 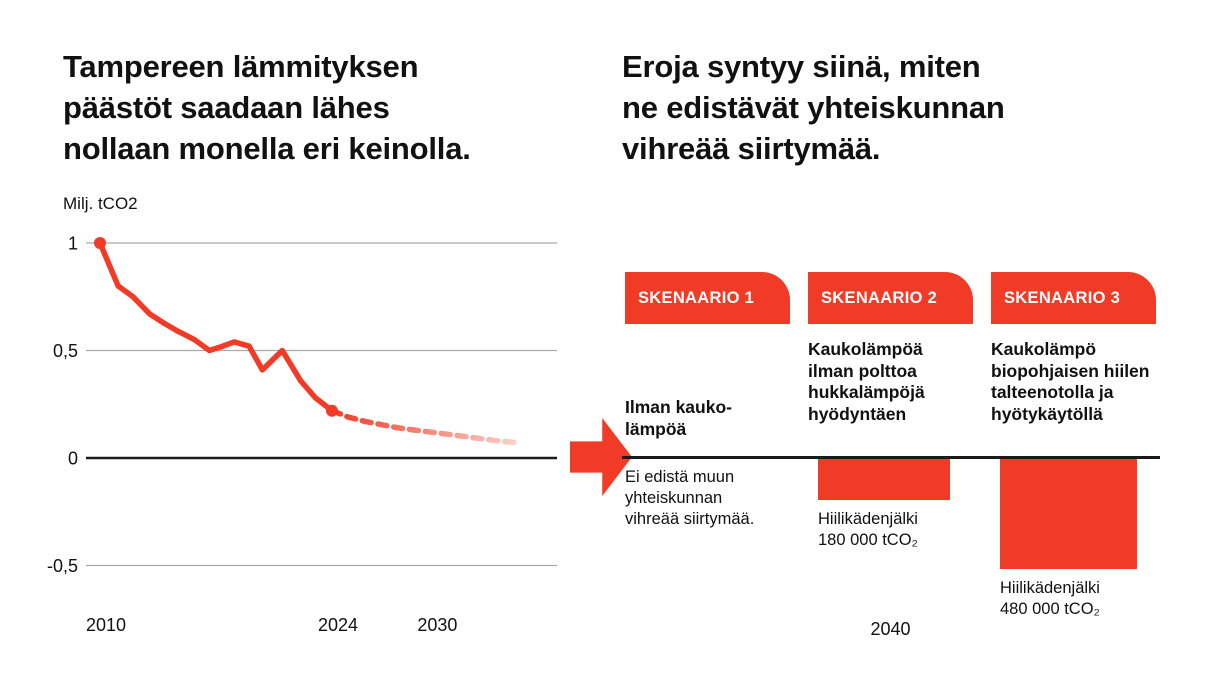 What do you see at coordinates (890, 298) in the screenshot?
I see `scenario-2-badge: SKENAARIO 2` at bounding box center [890, 298].